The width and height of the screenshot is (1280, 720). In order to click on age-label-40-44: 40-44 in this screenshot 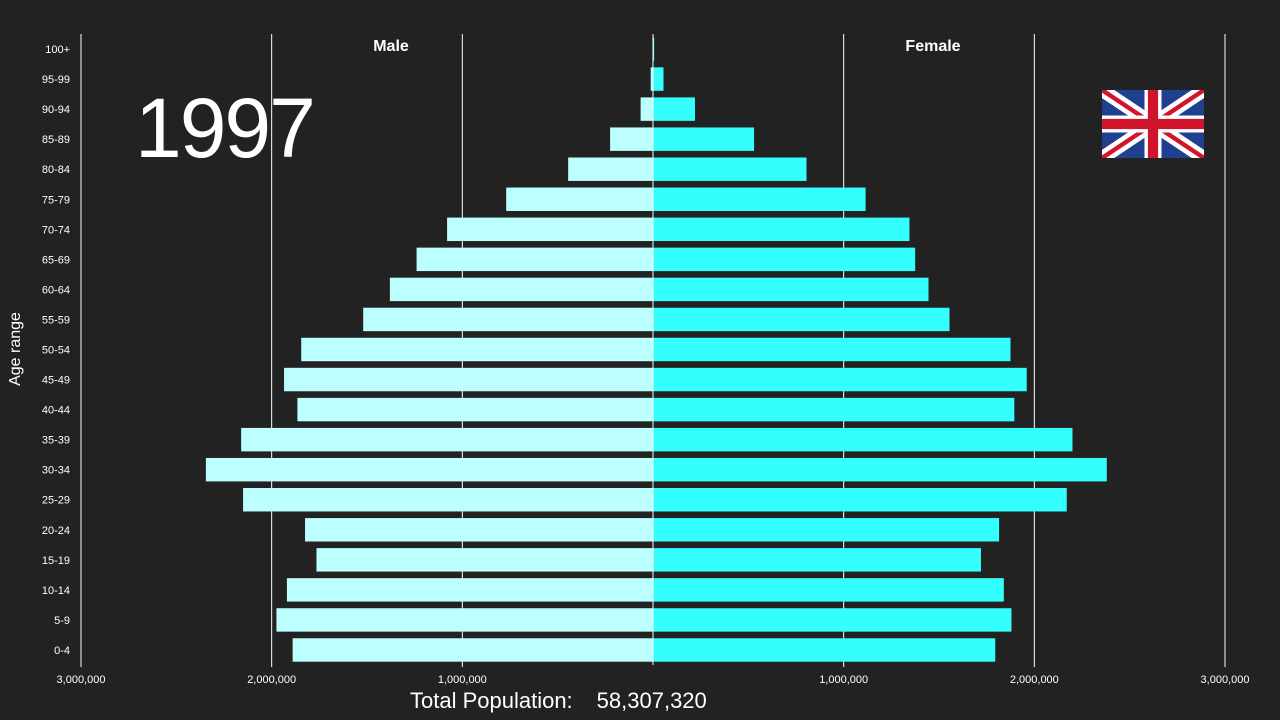, I will do `click(56, 411)`.